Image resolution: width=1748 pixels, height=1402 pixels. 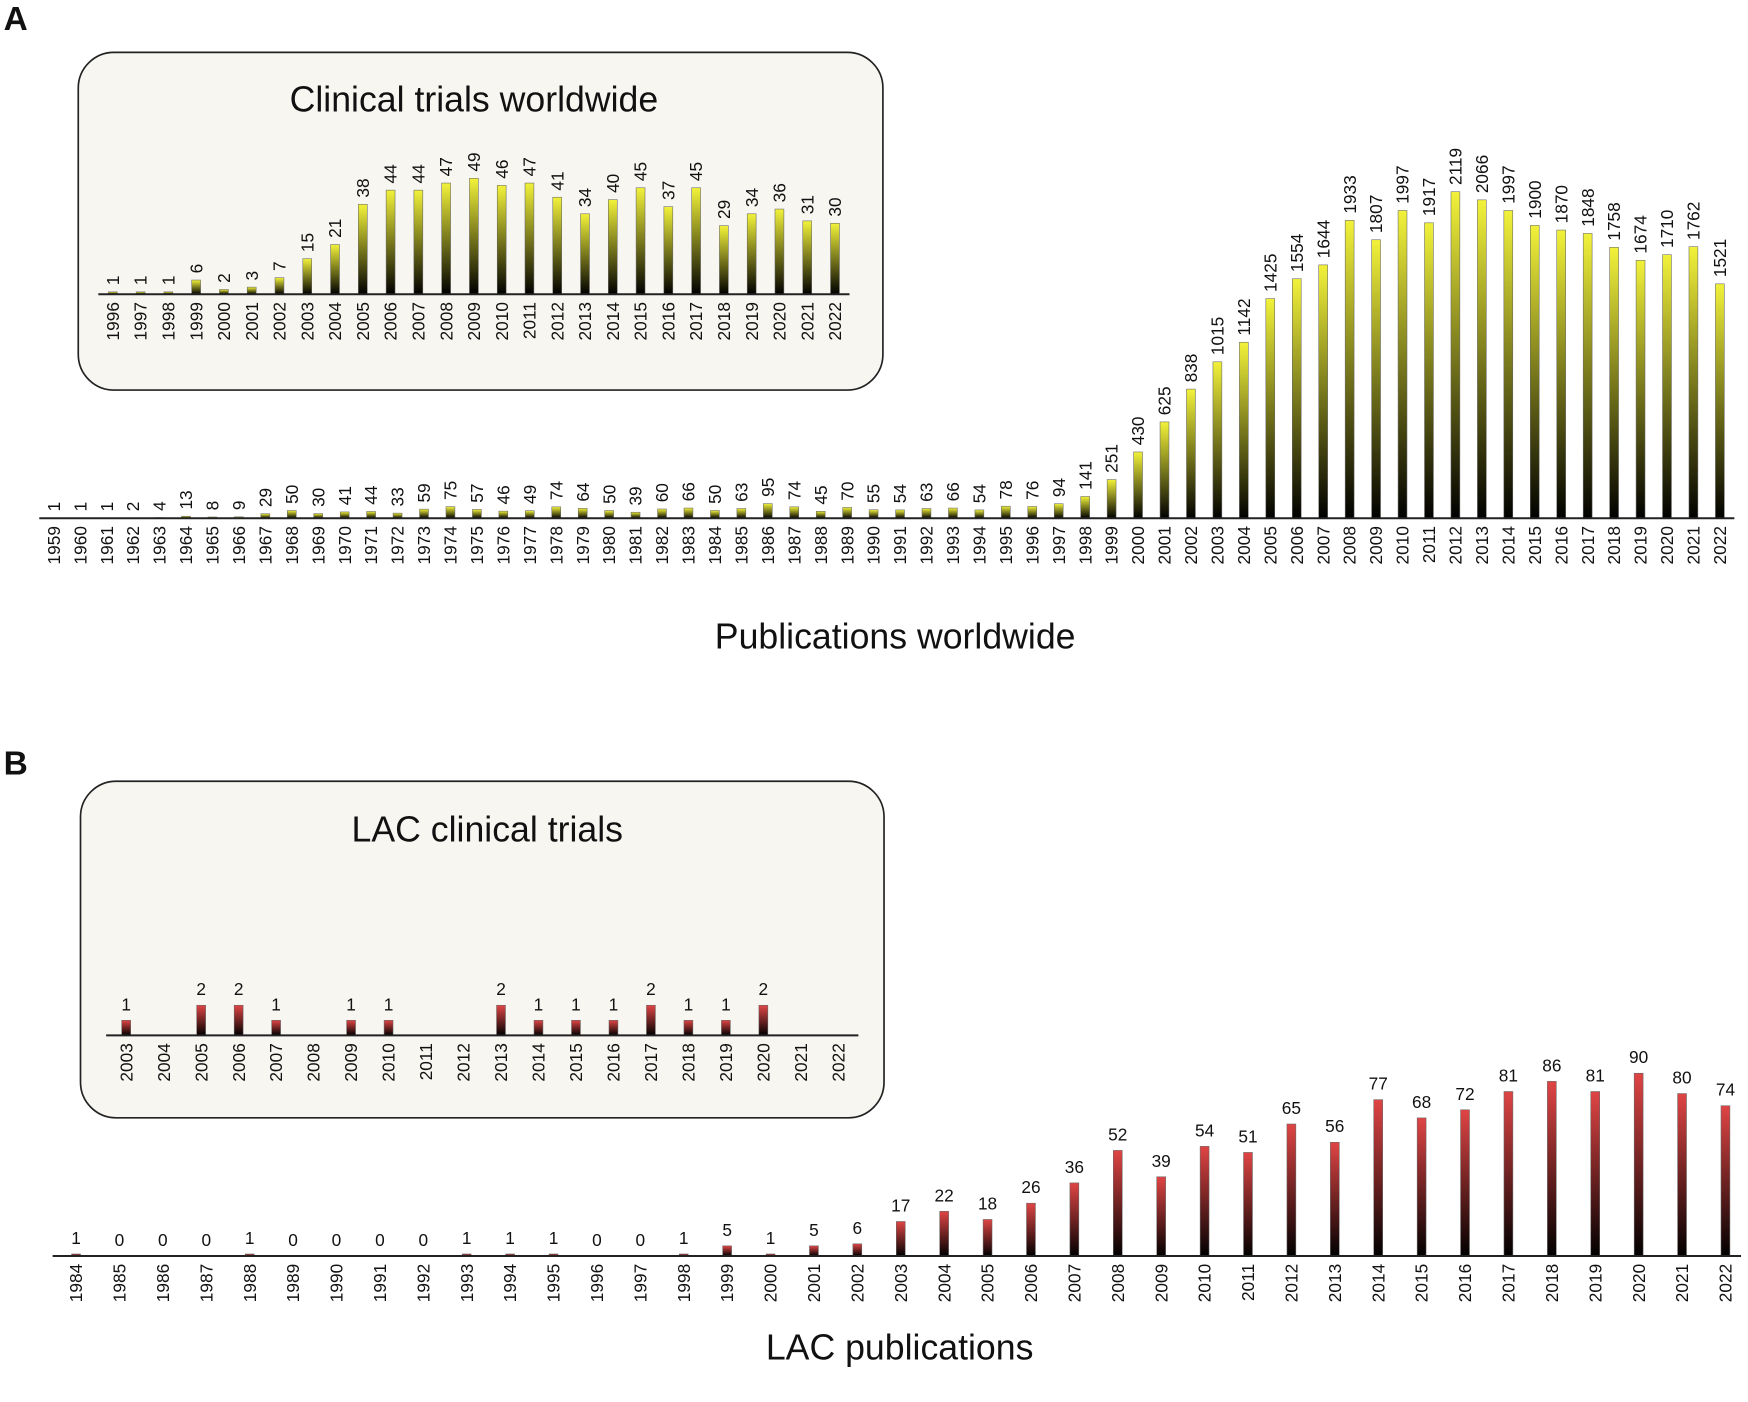 What do you see at coordinates (900, 1205) in the screenshot?
I see `value-label: 17` at bounding box center [900, 1205].